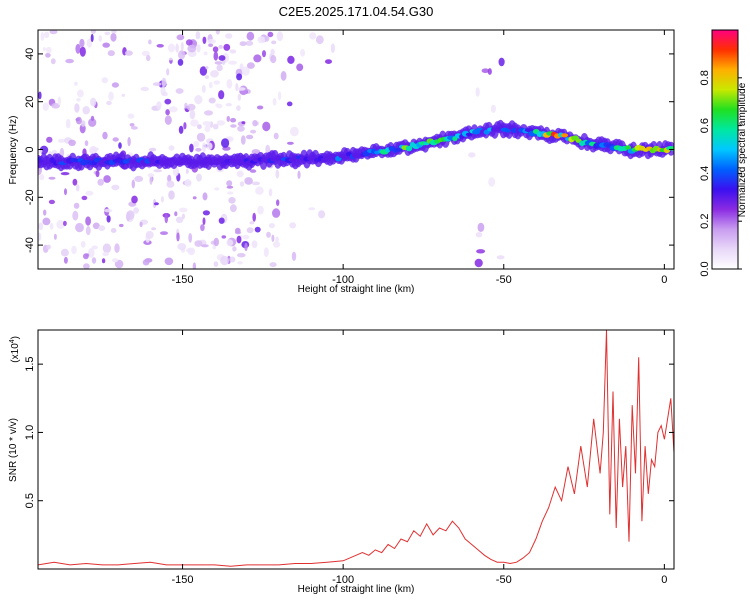 The width and height of the screenshot is (750, 600). I want to click on spectrogram-ridge-core, so click(398, 150).